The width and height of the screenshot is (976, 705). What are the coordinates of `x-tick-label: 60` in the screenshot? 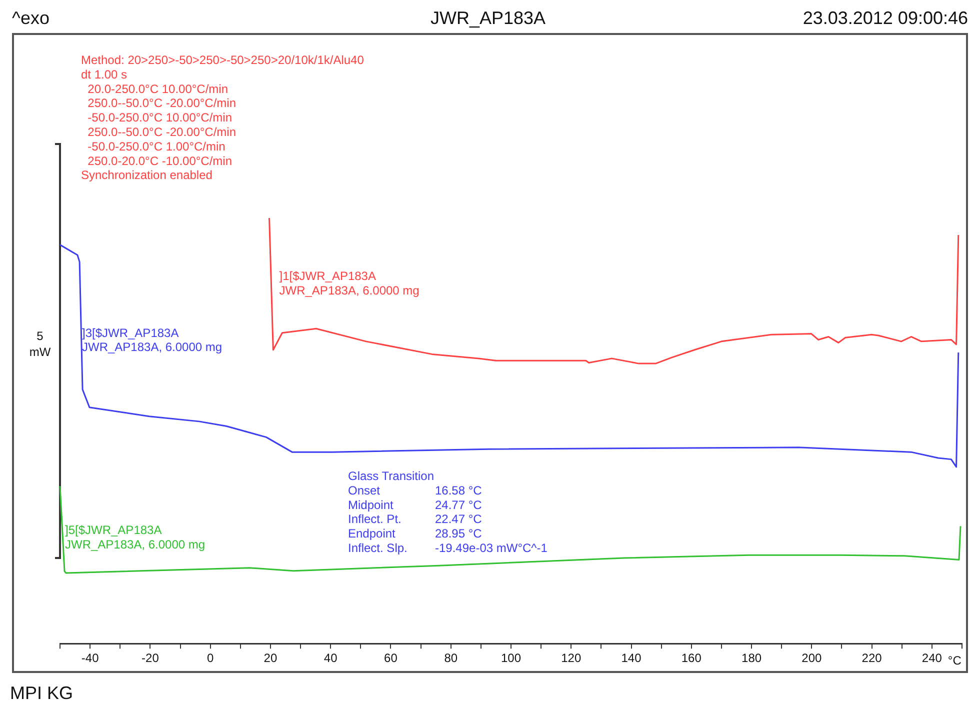 It's located at (391, 658).